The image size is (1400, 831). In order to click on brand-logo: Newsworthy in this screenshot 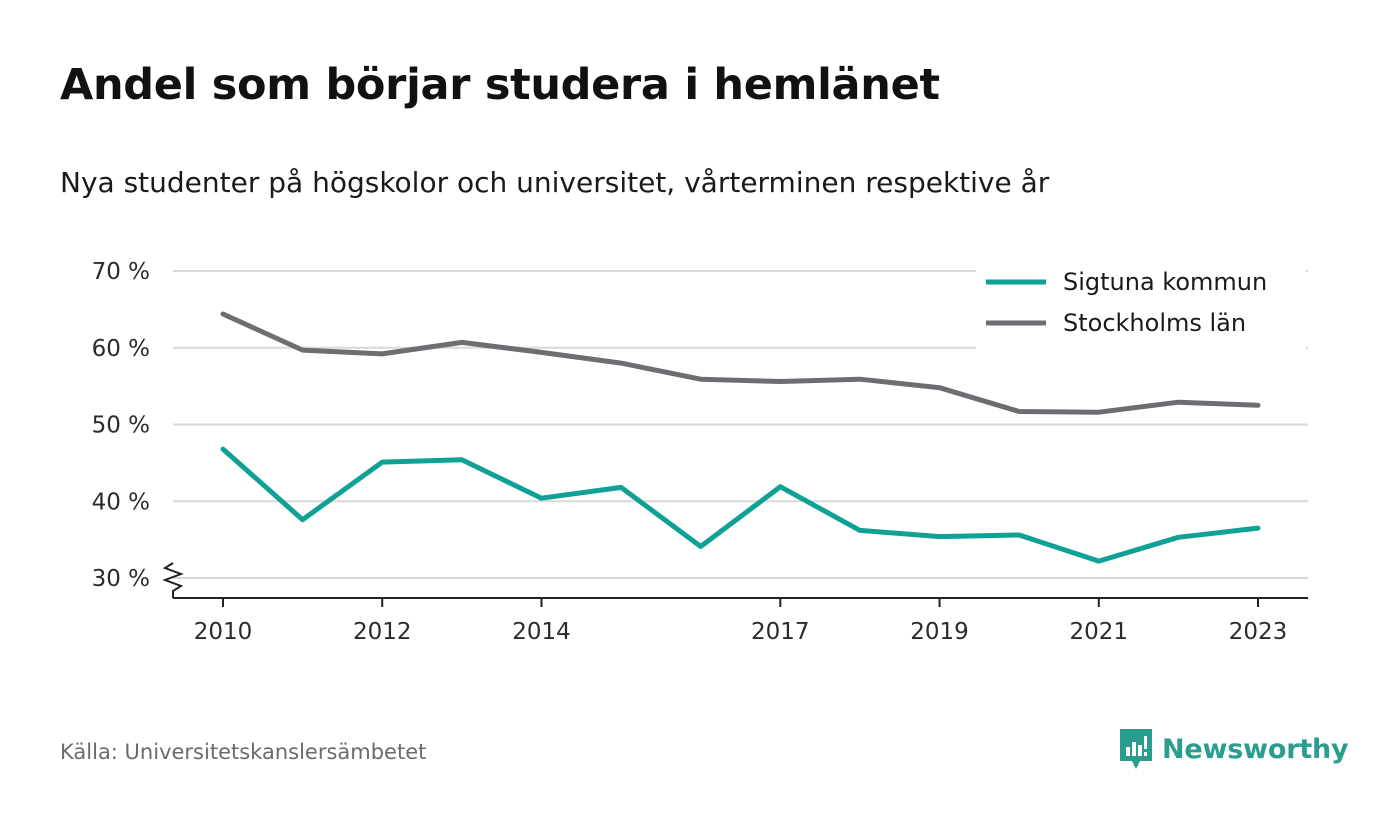, I will do `click(1233, 749)`.